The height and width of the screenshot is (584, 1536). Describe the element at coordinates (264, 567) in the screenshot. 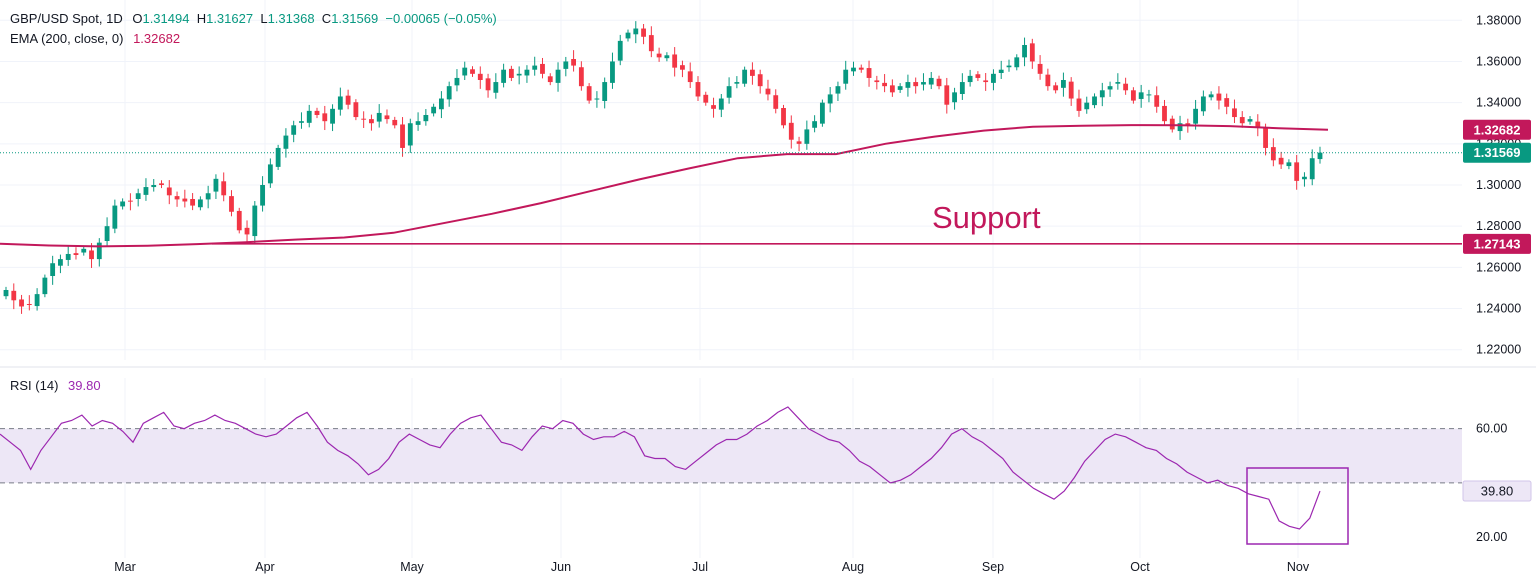

I see `time-tick-label: Apr` at that location.